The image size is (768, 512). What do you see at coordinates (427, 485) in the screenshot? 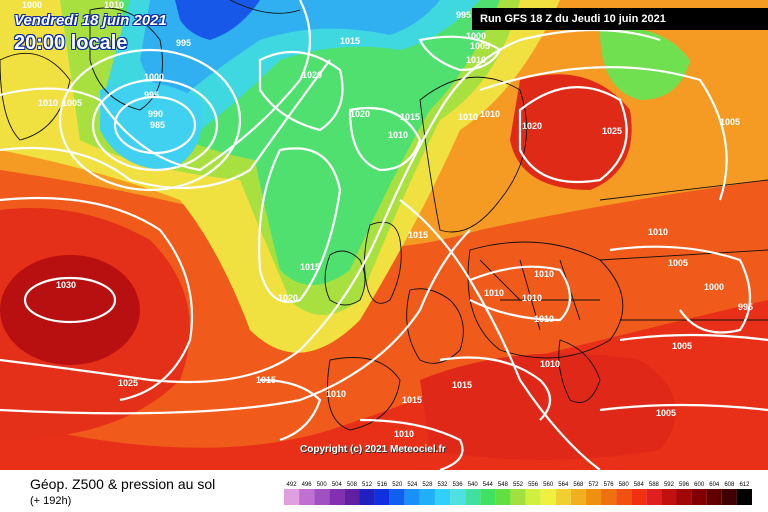
I see `legend-tick-label: 528` at bounding box center [427, 485].